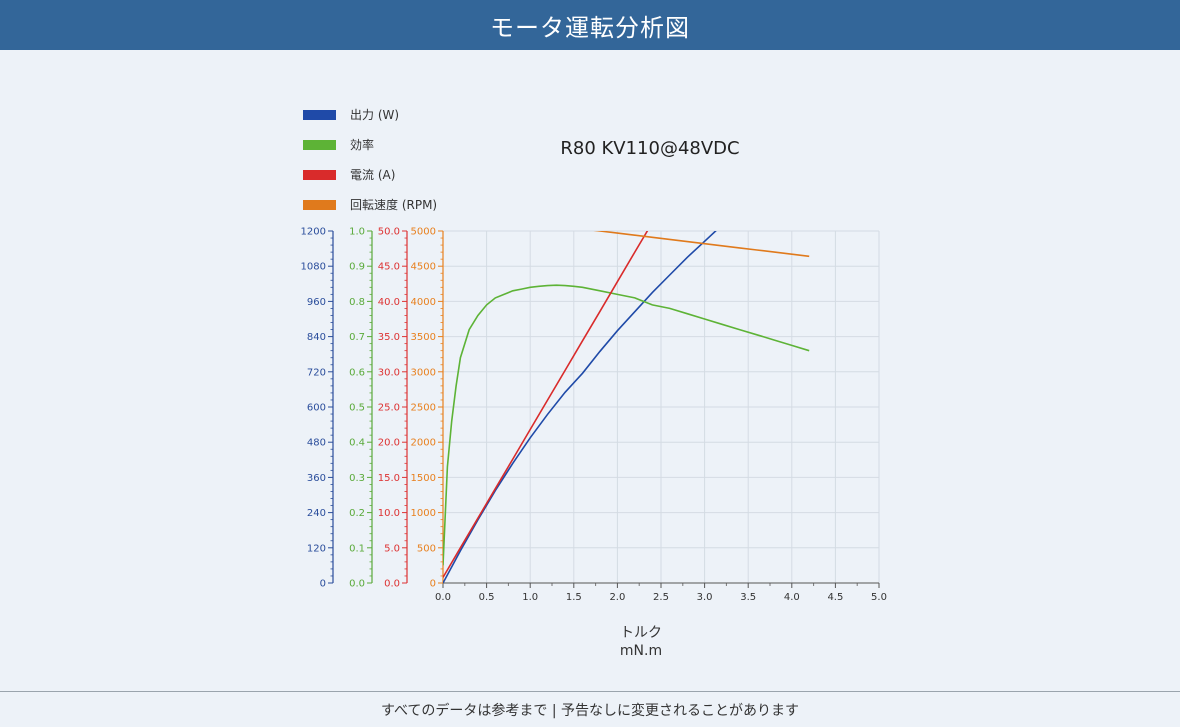 The height and width of the screenshot is (727, 1180). Describe the element at coordinates (357, 232) in the screenshot. I see `efficiency-tick-label: 1.0` at that location.